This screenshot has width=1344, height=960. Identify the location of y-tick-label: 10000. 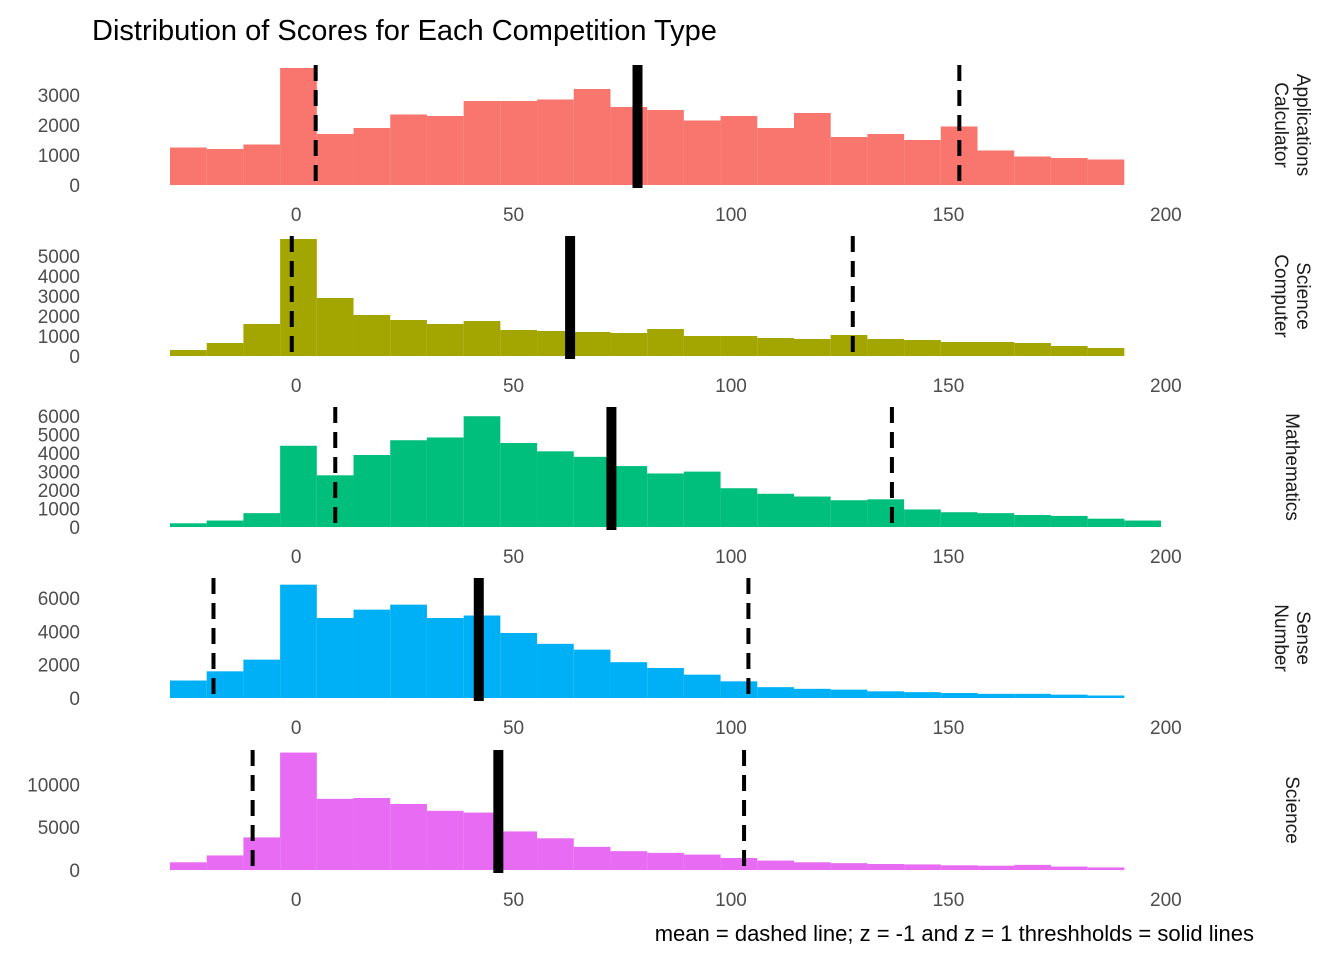
(53, 785).